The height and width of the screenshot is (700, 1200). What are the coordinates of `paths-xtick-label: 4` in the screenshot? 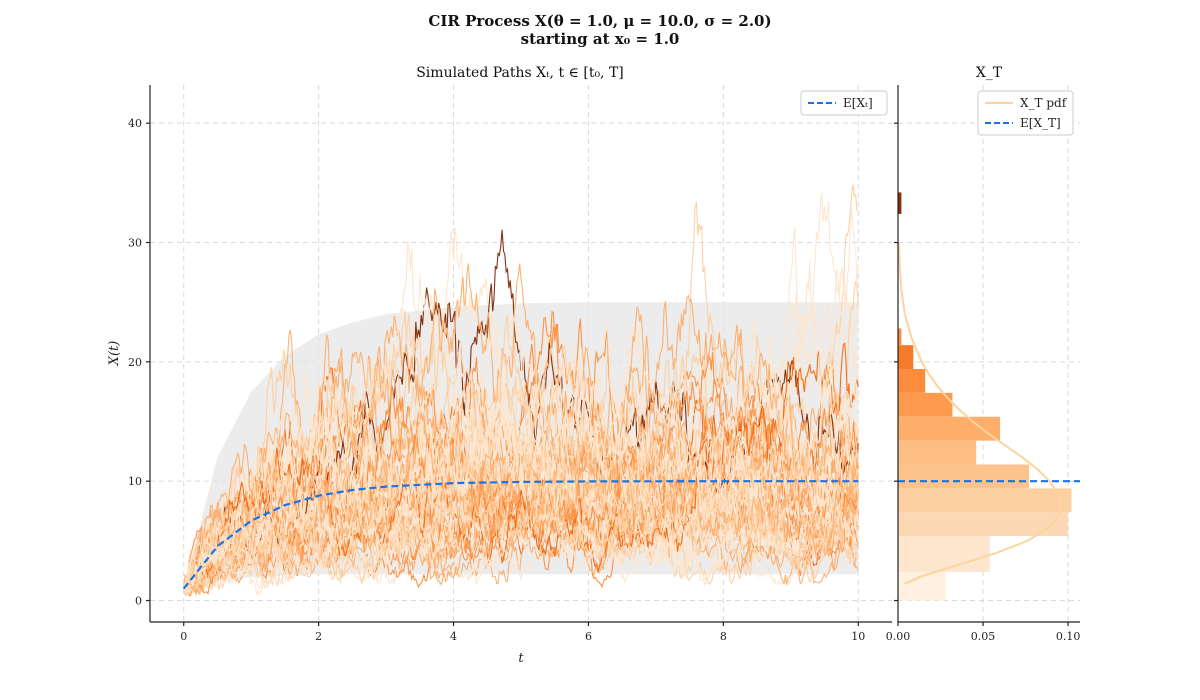 It's located at (453, 636).